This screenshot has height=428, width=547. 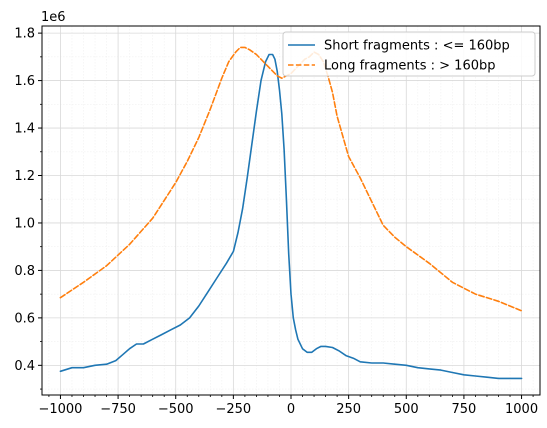 What do you see at coordinates (464, 409) in the screenshot?
I see `x-tick-label: 750` at bounding box center [464, 409].